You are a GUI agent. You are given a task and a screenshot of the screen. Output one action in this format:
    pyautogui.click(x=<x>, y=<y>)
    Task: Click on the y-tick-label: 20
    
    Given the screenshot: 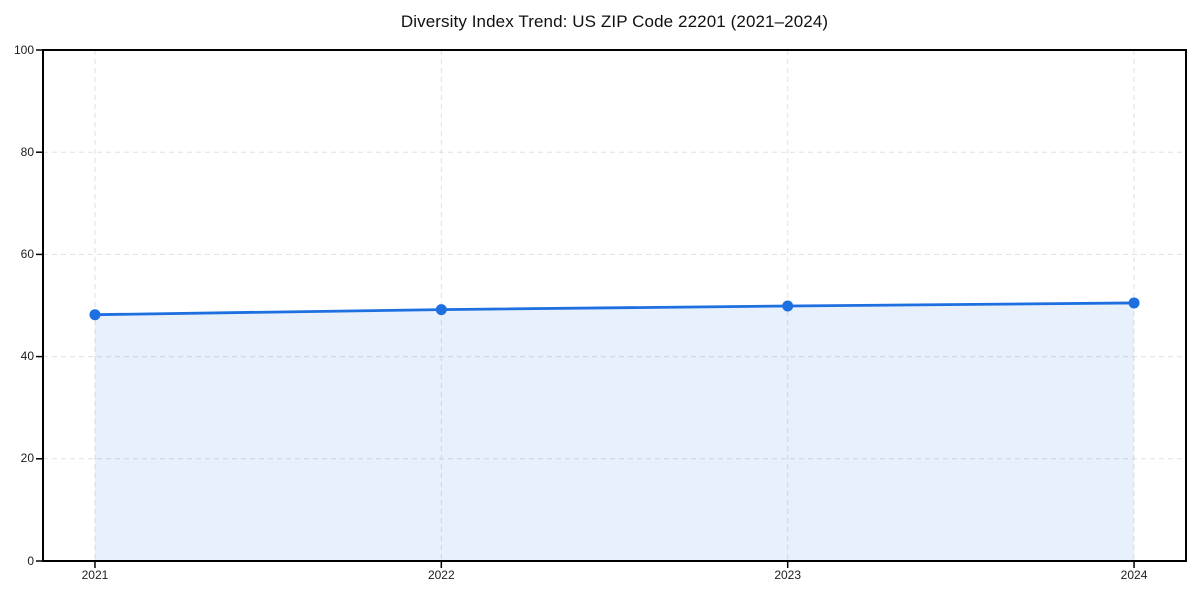 What is the action you would take?
    pyautogui.click(x=27, y=458)
    